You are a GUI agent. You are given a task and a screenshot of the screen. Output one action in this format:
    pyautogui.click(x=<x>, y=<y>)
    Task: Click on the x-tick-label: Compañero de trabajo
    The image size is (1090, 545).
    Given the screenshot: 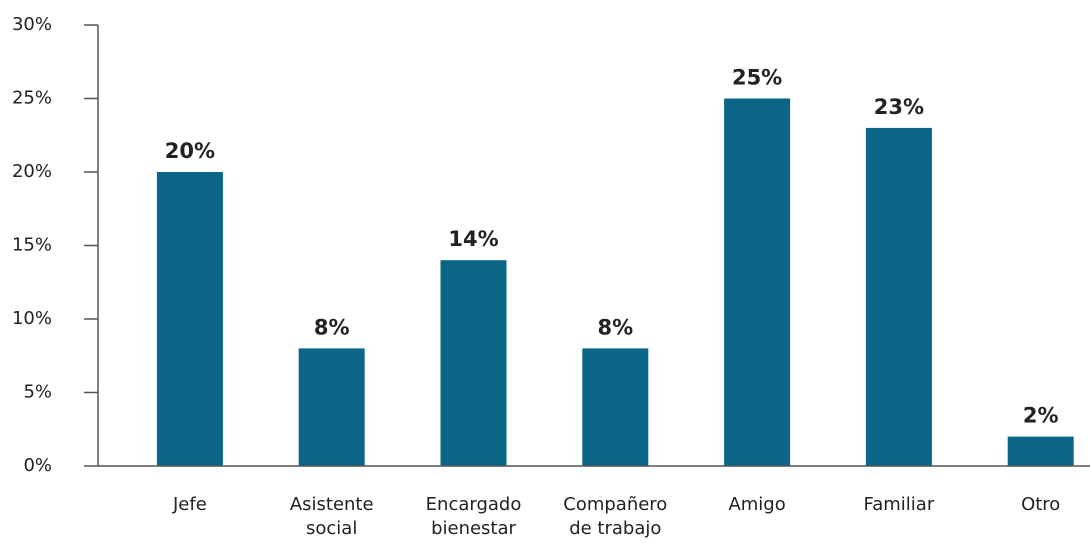 What is the action you would take?
    pyautogui.click(x=615, y=516)
    